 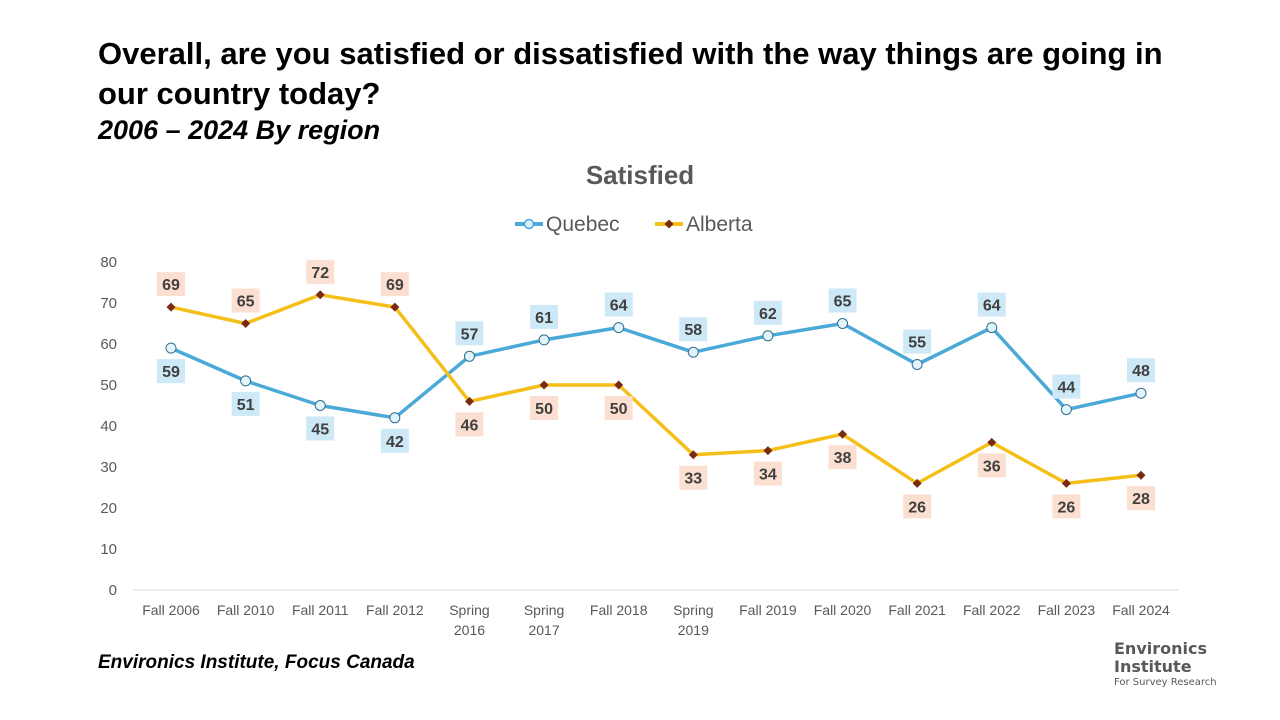 What do you see at coordinates (239, 130) in the screenshot?
I see `slide-subtitle: 2006 – 2024 By region` at bounding box center [239, 130].